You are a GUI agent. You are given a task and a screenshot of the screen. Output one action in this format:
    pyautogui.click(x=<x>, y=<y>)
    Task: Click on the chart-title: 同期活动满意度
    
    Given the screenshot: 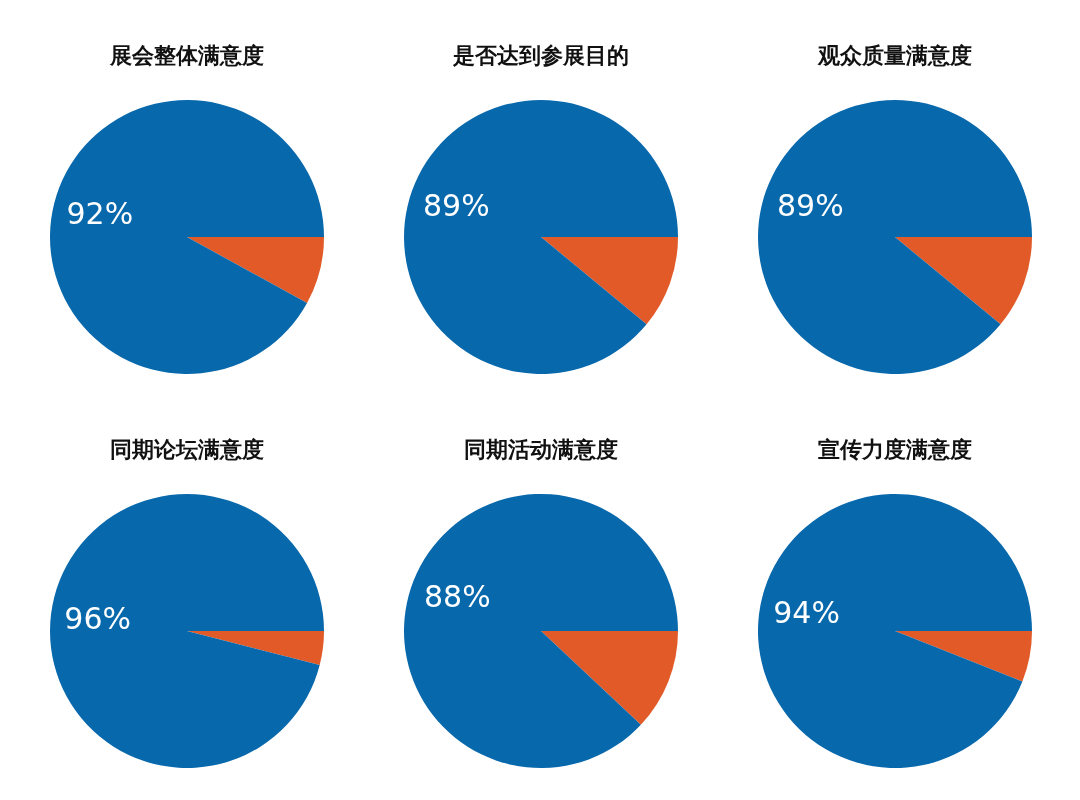 What is the action you would take?
    pyautogui.click(x=541, y=449)
    